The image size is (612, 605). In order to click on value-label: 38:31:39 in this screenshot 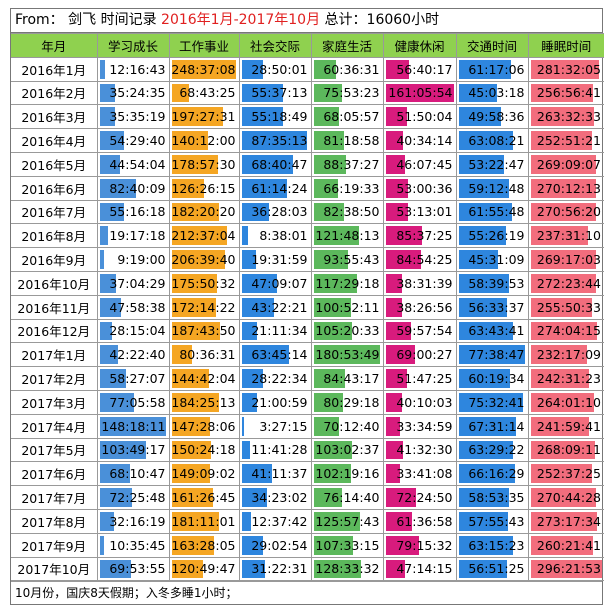, I will do `click(424, 283)`.